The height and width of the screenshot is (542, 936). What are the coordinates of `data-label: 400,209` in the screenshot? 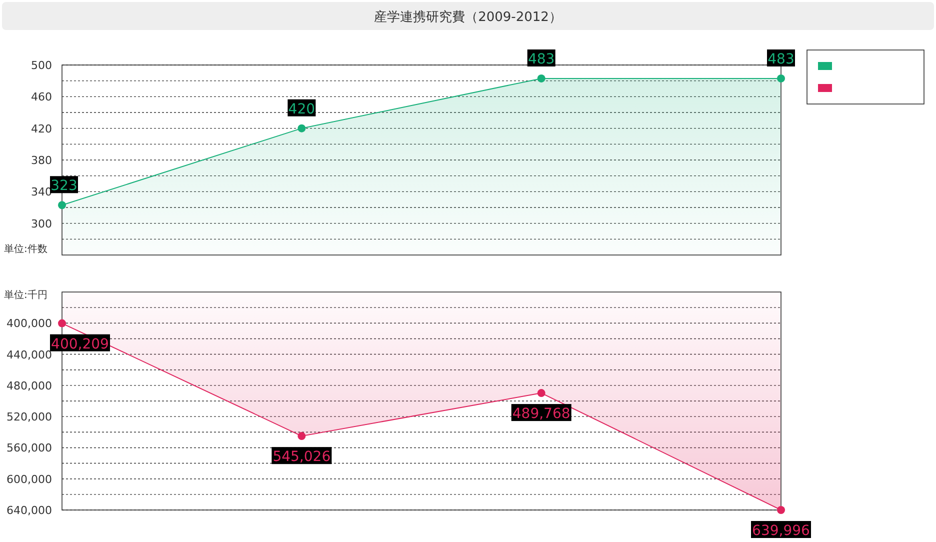 It's located at (80, 344).